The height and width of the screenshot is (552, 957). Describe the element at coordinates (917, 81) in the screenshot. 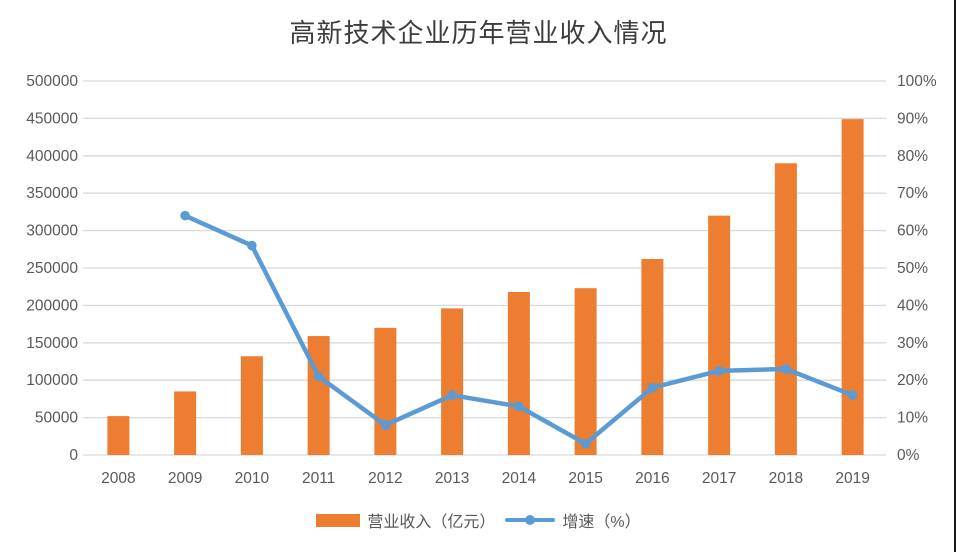

I see `y-right-tick-label: 100%` at that location.